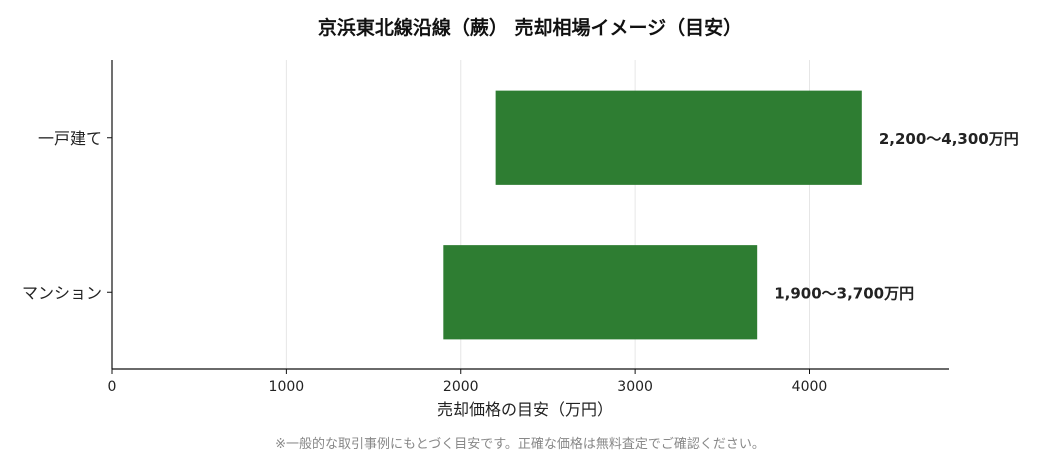 The image size is (1045, 462). I want to click on y-category-label: マンション, so click(62, 292).